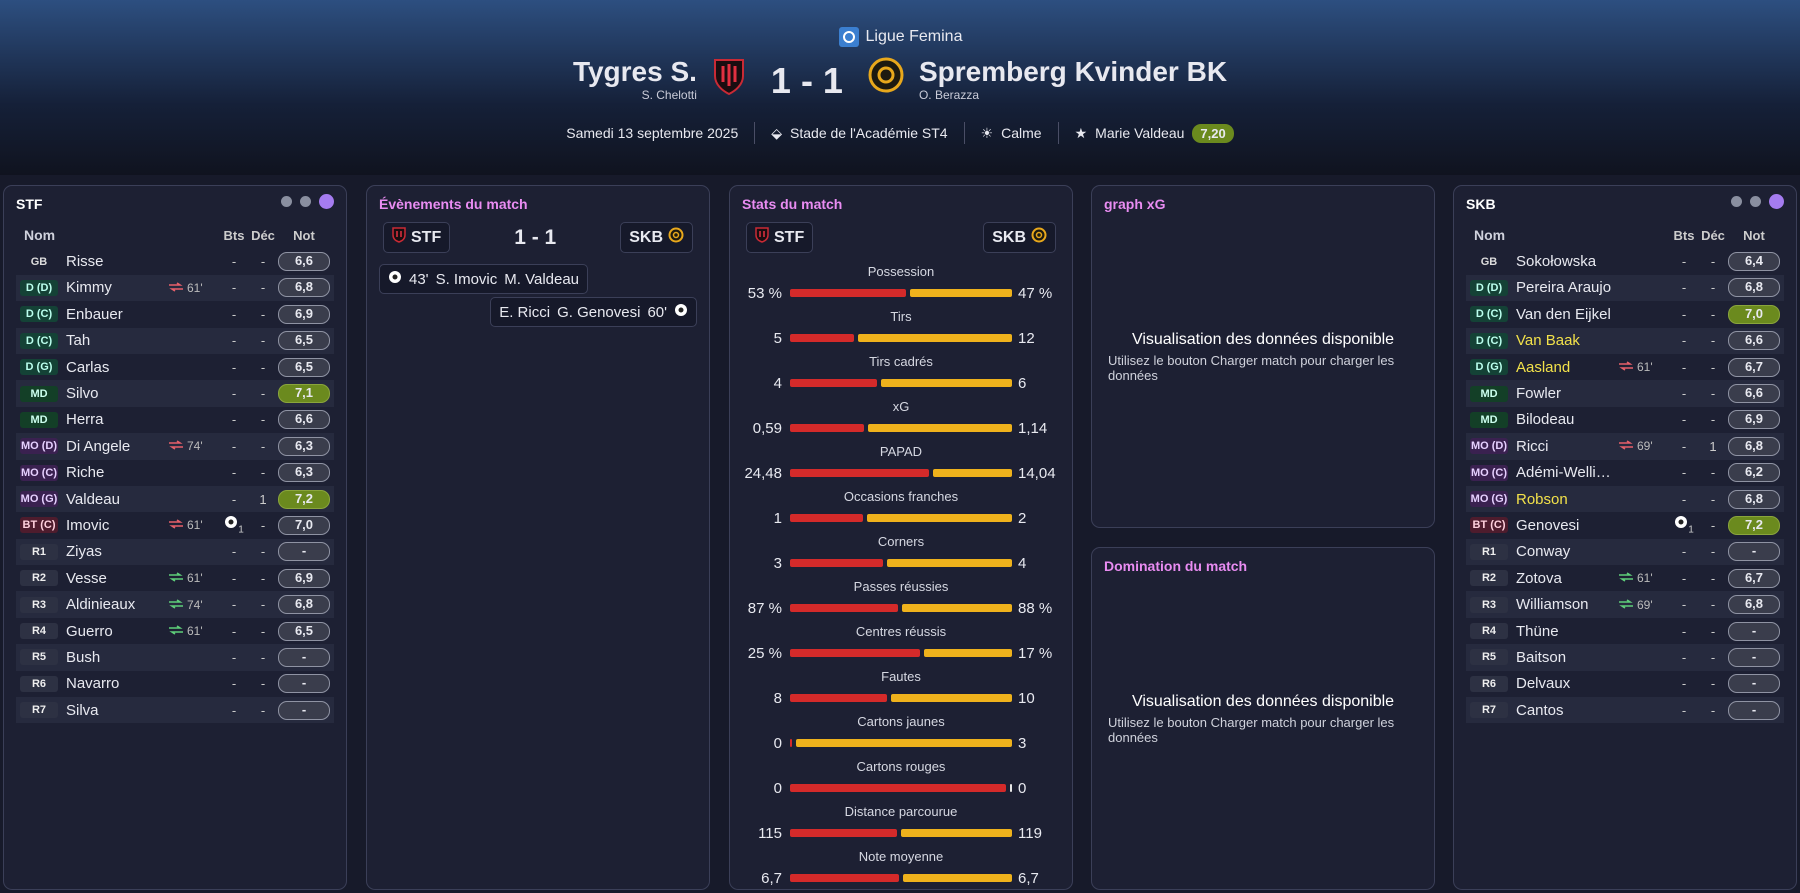 The width and height of the screenshot is (1800, 893). I want to click on rating: 7,1, so click(304, 394).